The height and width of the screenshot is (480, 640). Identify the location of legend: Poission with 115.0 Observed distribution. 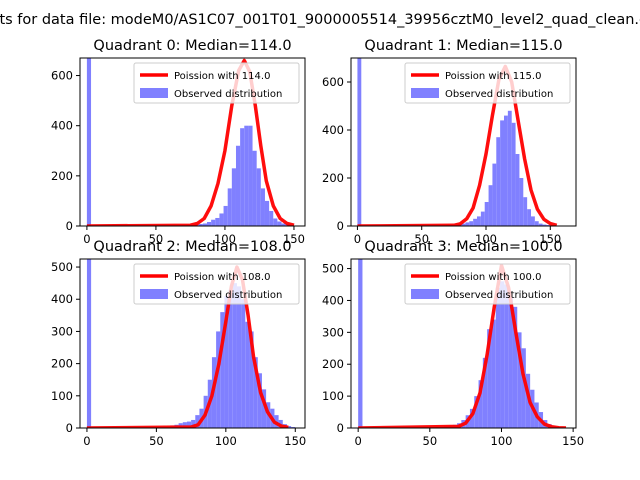
(487, 83).